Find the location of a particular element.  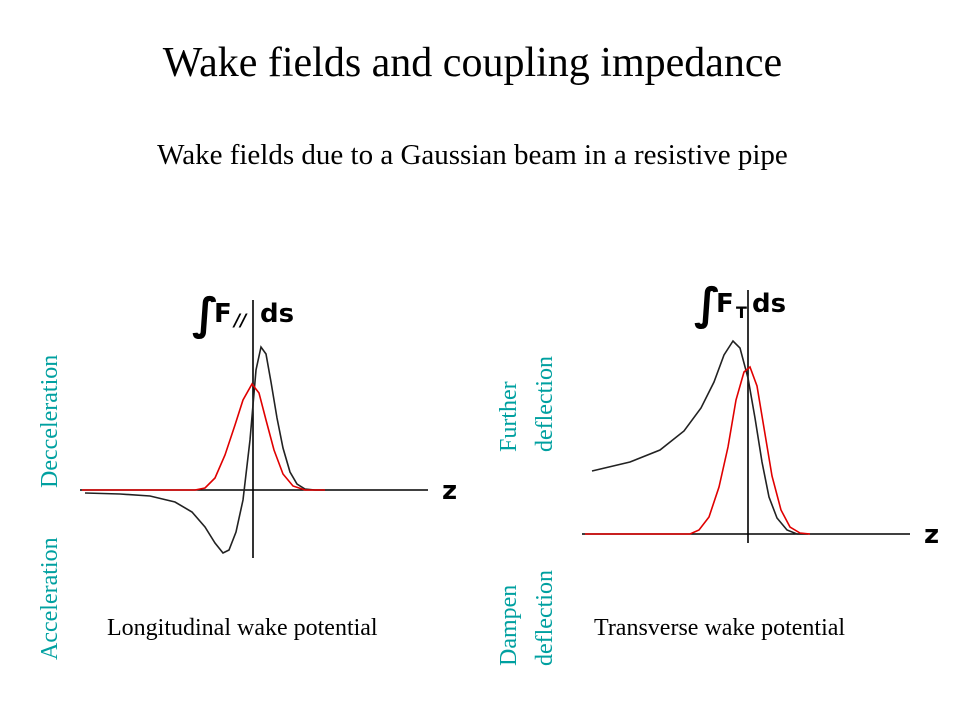

acceleration-label: Acceleration is located at coordinates (50, 598).